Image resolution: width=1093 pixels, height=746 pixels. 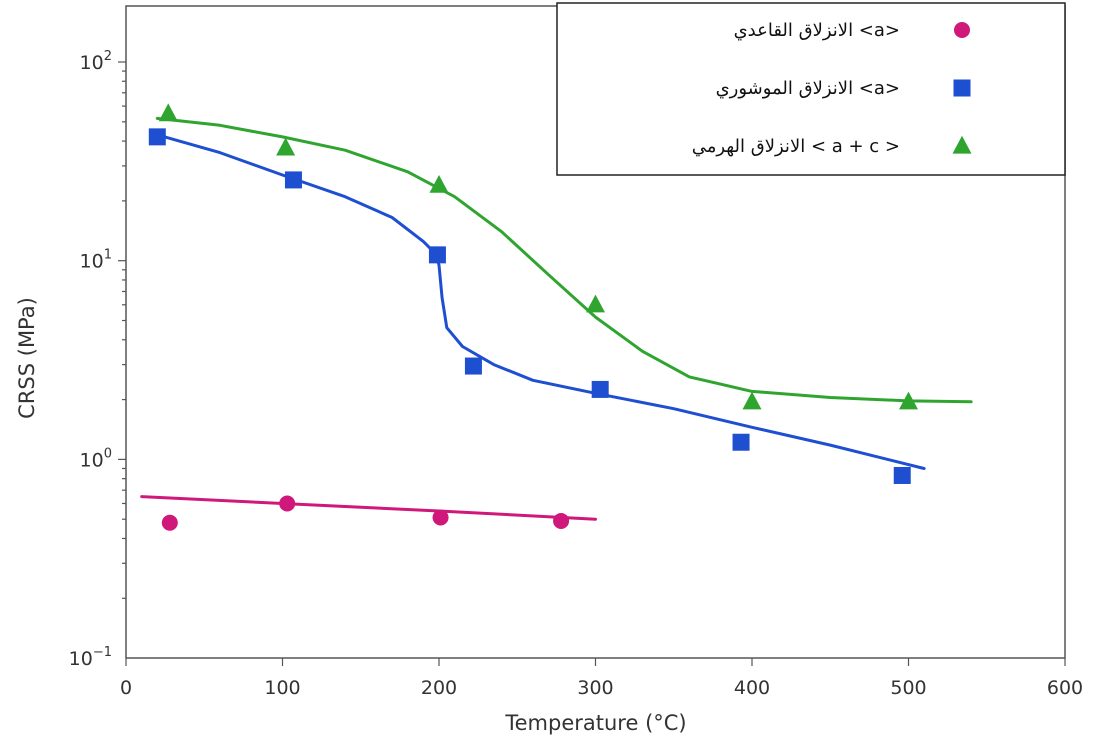 I want to click on y-tick-exponent: 1, so click(x=108, y=255).